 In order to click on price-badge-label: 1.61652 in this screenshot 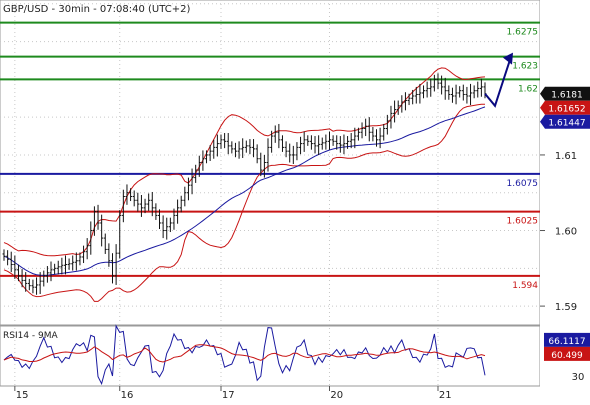, I will do `click(566, 110)`.